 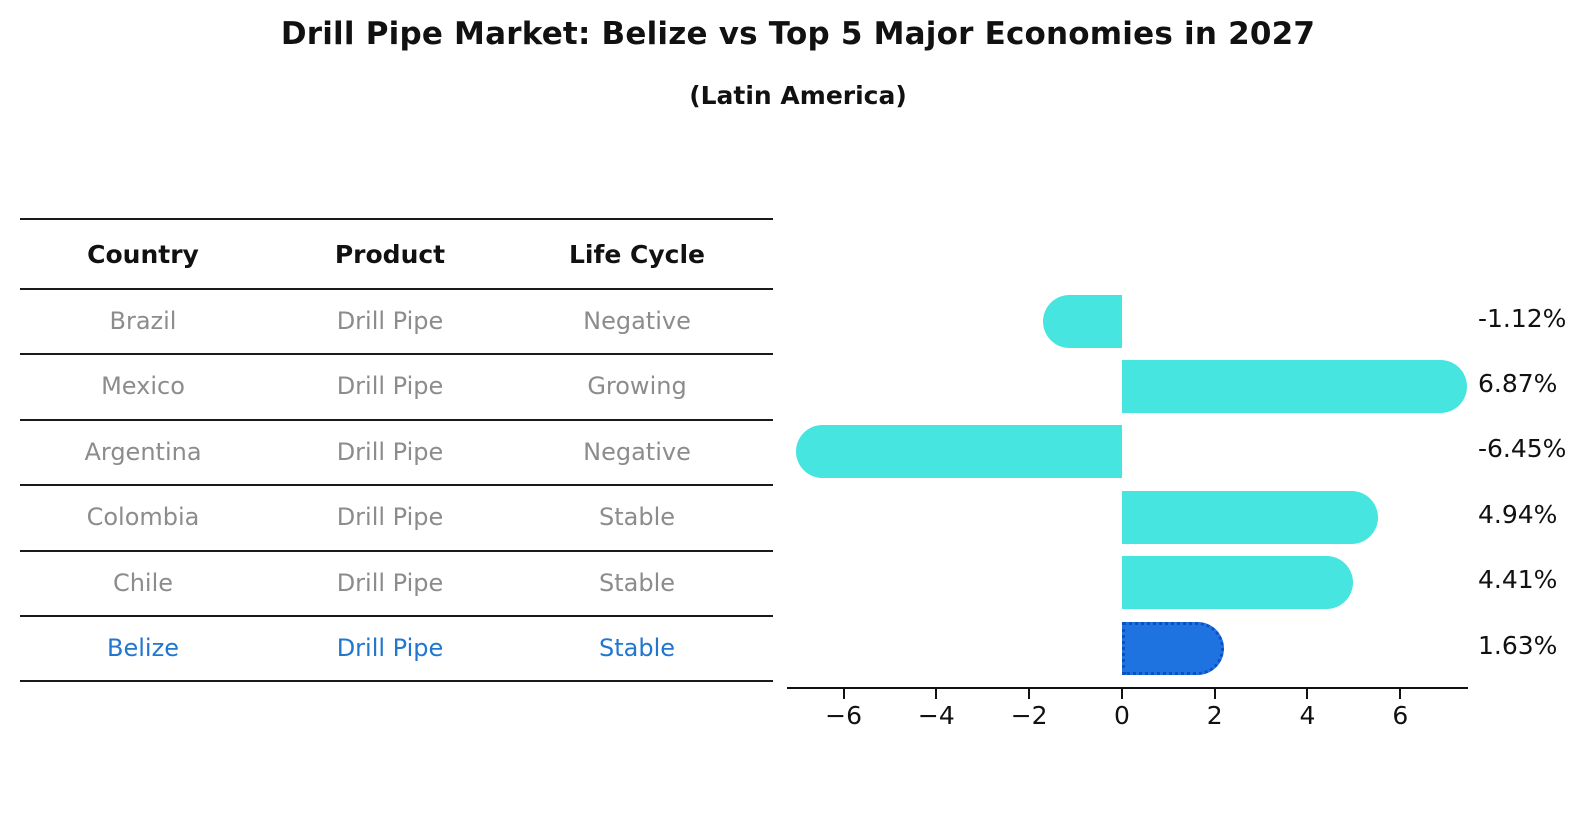 I want to click on table-row-belize-highlighted: Belize Drill Pipe Stable, so click(x=390, y=647).